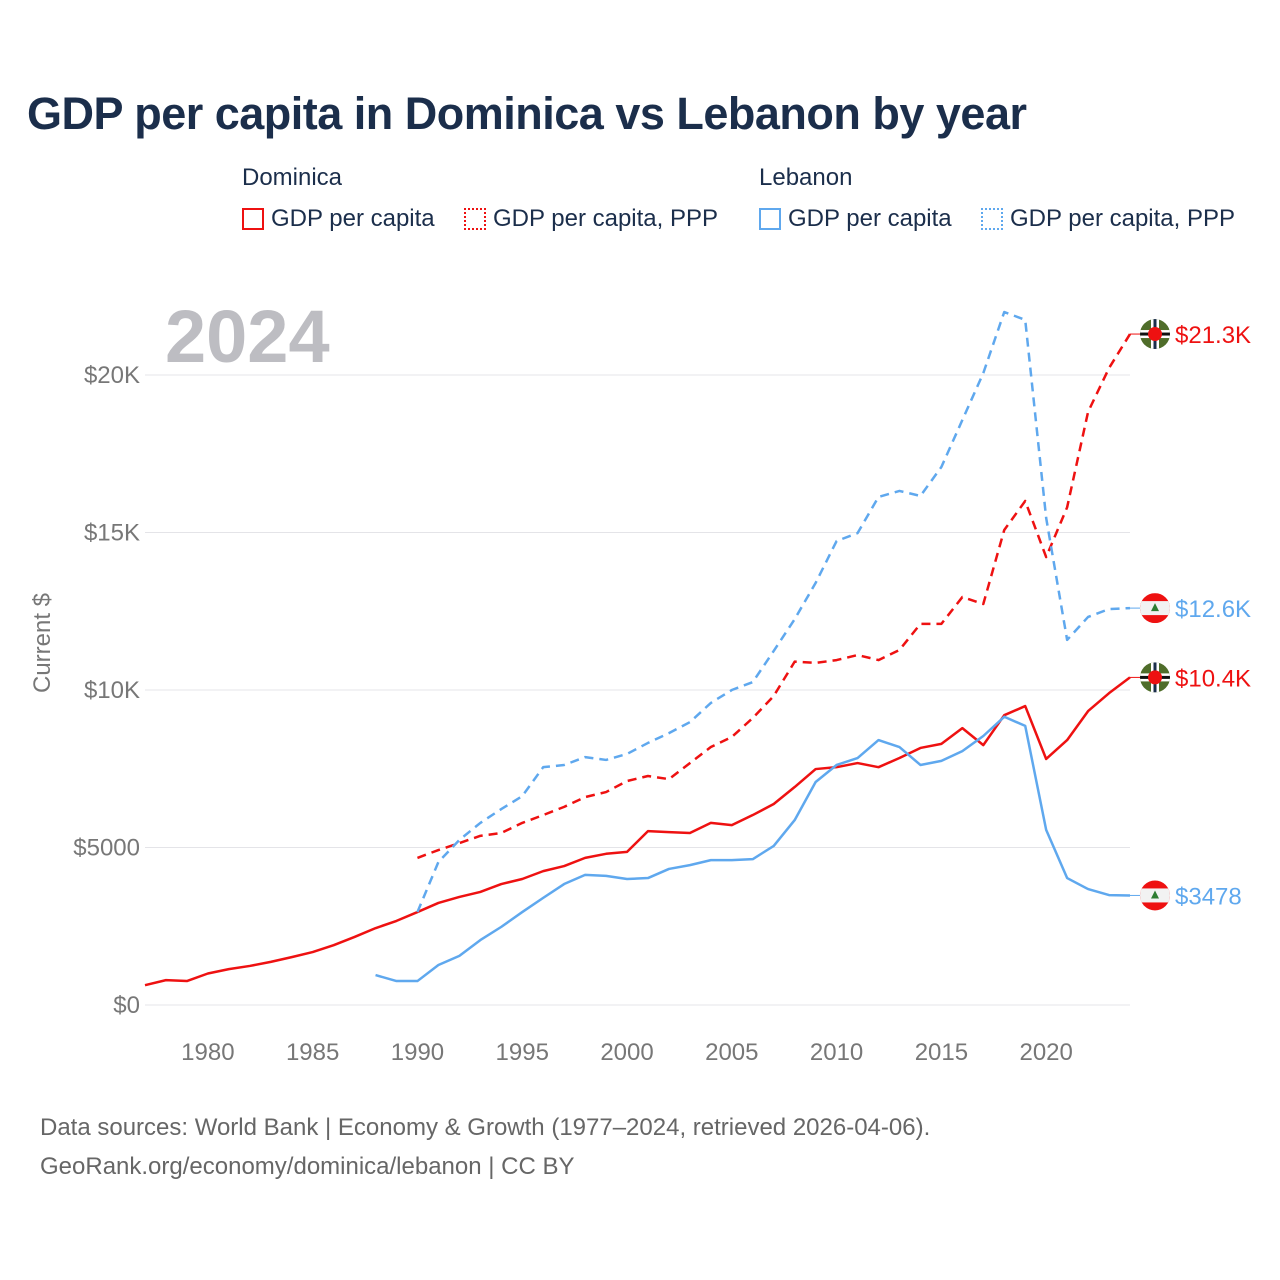 The height and width of the screenshot is (1280, 1280). What do you see at coordinates (112, 533) in the screenshot?
I see `y-tick-label: $15K` at bounding box center [112, 533].